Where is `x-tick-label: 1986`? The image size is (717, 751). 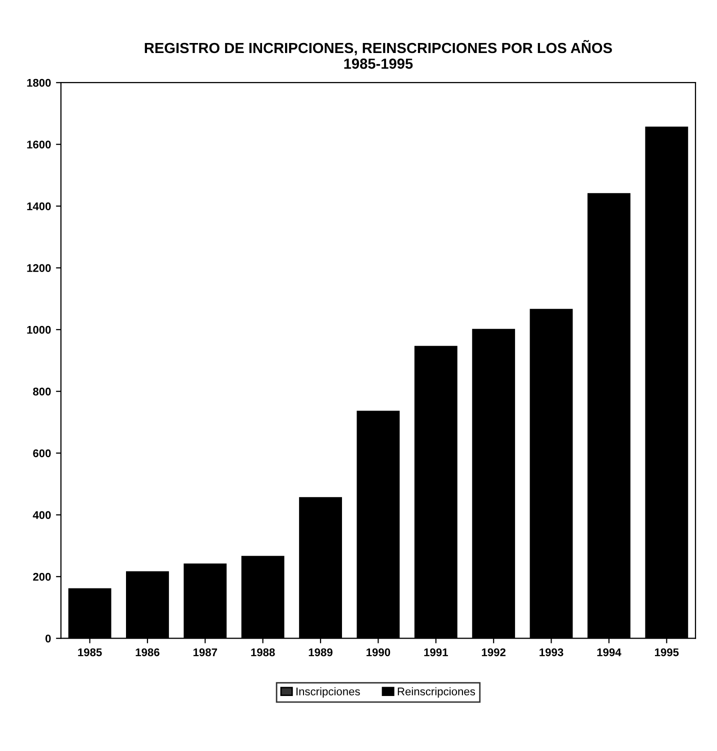 x-tick-label: 1986 is located at coordinates (148, 652).